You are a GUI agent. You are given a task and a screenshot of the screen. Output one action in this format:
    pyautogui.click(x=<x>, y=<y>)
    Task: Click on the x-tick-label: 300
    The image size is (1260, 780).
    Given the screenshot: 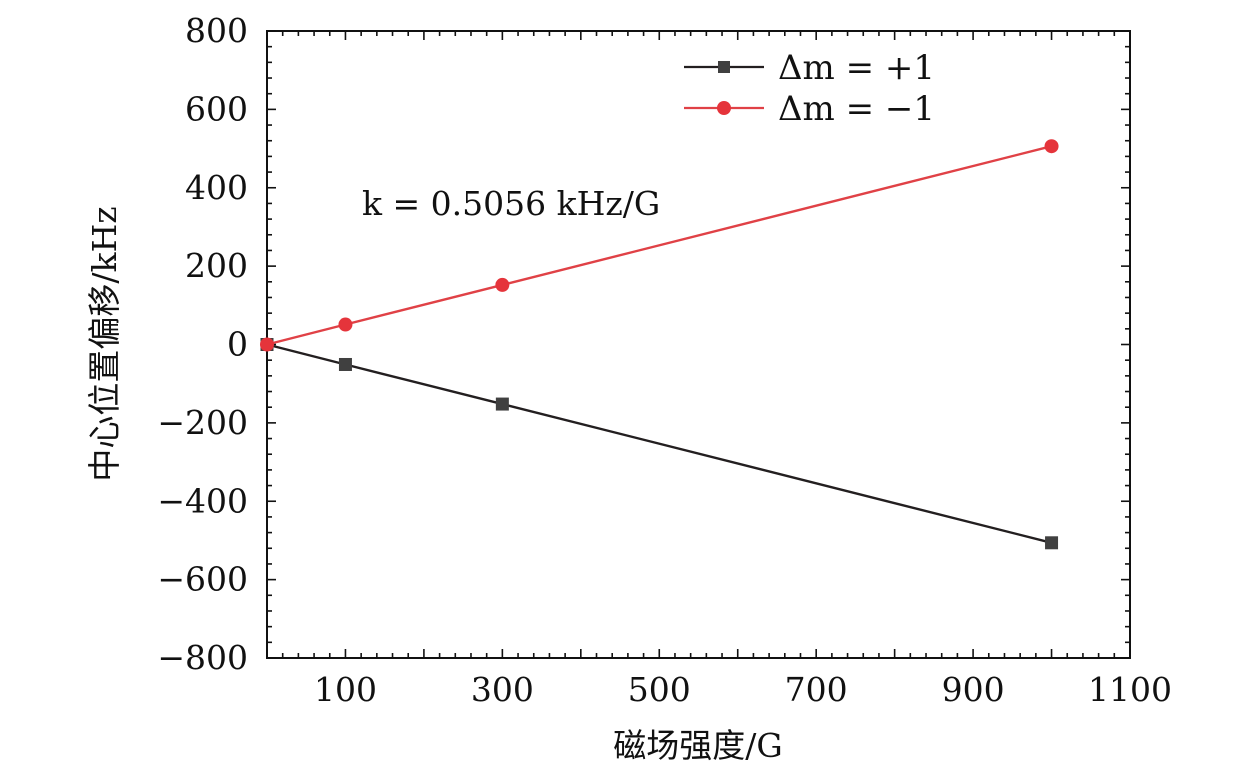 What is the action you would take?
    pyautogui.click(x=502, y=689)
    